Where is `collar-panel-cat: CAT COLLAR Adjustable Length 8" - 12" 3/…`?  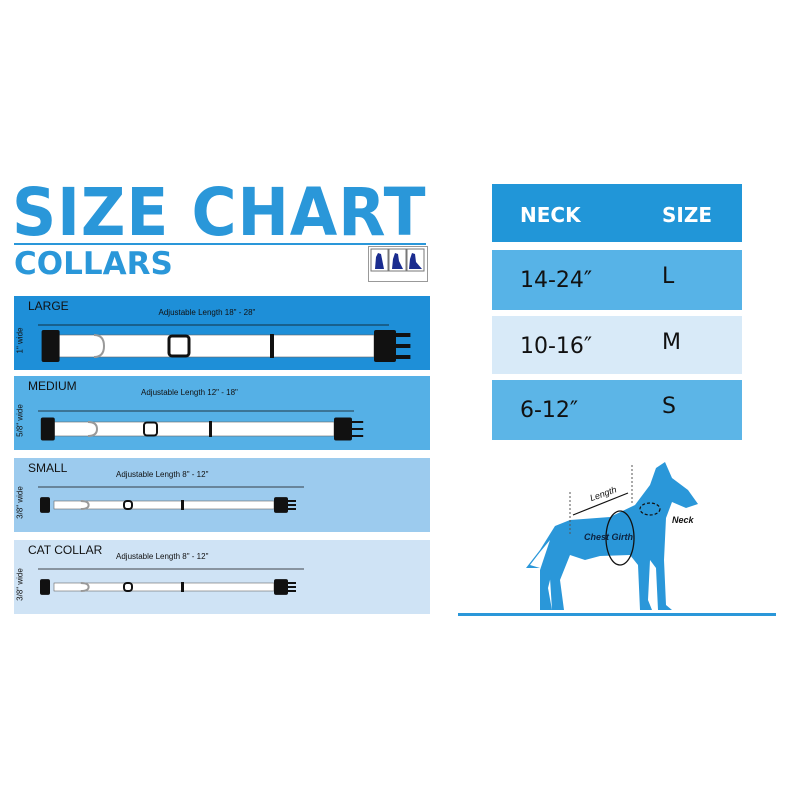
collar-panel-cat: CAT COLLAR Adjustable Length 8" - 12" 3/… is located at coordinates (222, 577).